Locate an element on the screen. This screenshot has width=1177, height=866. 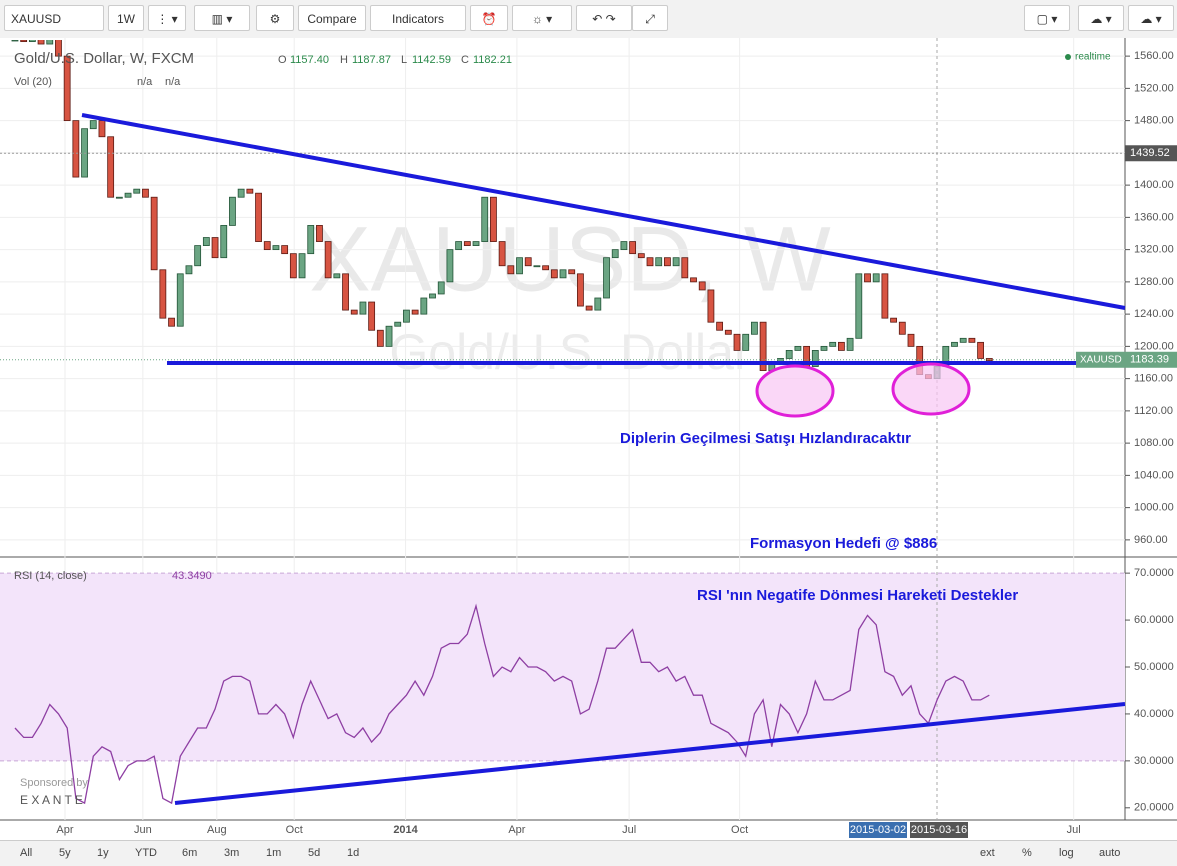
ohlc-key: C is located at coordinates (465, 60).